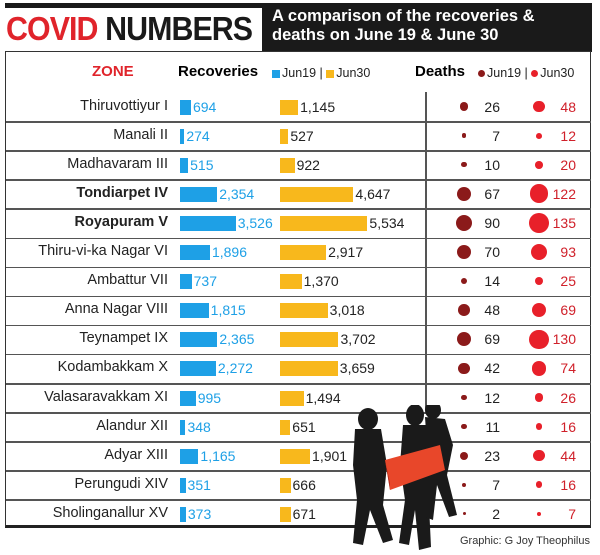 Image resolution: width=600 pixels, height=555 pixels. I want to click on value-deaths-jun30: 48, so click(568, 106).